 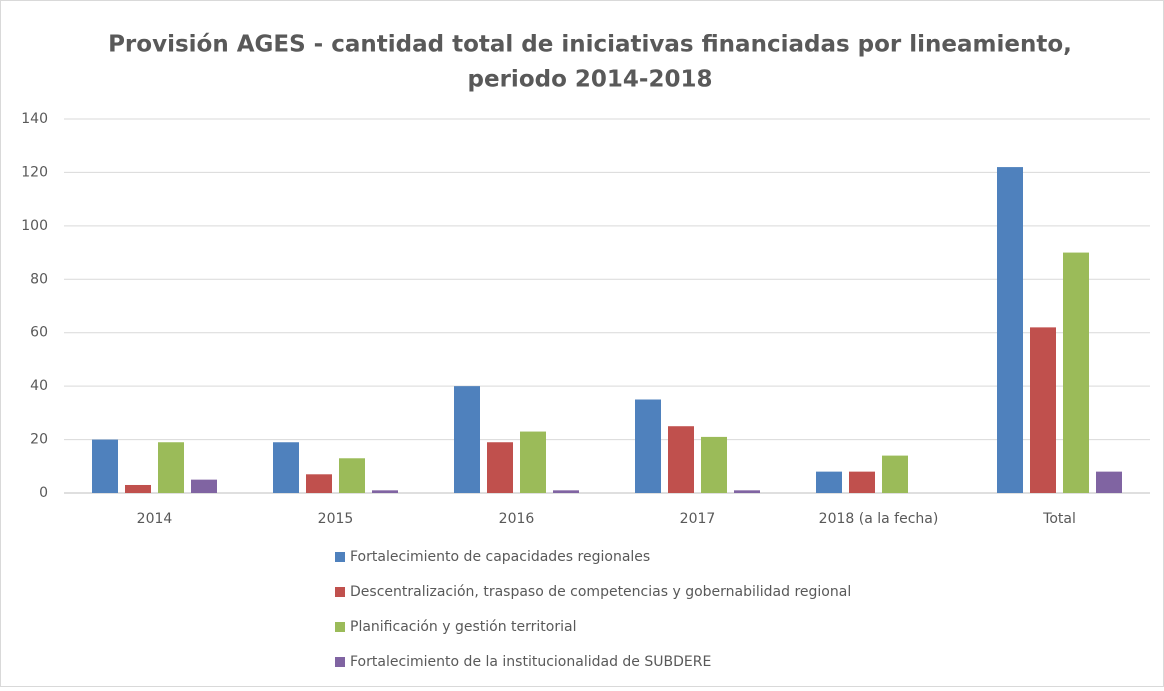 I want to click on x-tick-label: 2014, so click(x=155, y=519).